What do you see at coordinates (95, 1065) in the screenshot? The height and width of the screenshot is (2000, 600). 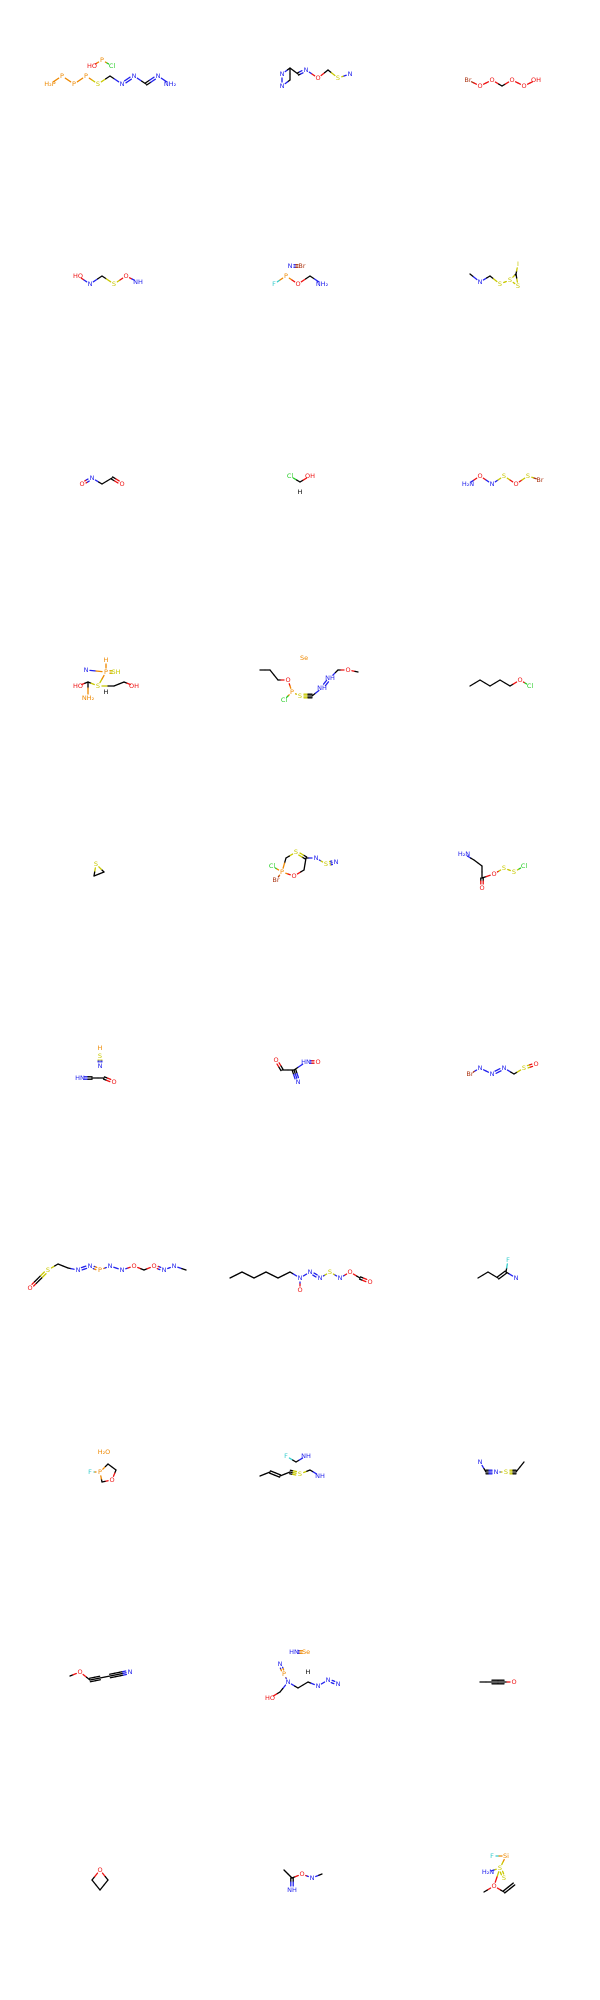 I see `molecule-structure: HSN HN O` at bounding box center [95, 1065].